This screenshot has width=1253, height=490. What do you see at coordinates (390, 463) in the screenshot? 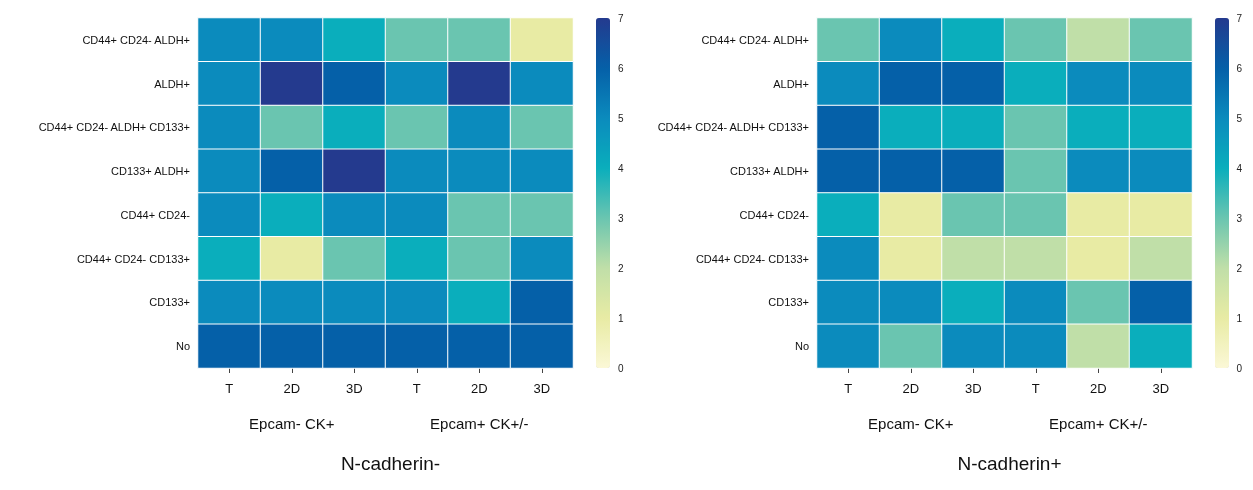
I see `text: N-cadherin-` at bounding box center [390, 463].